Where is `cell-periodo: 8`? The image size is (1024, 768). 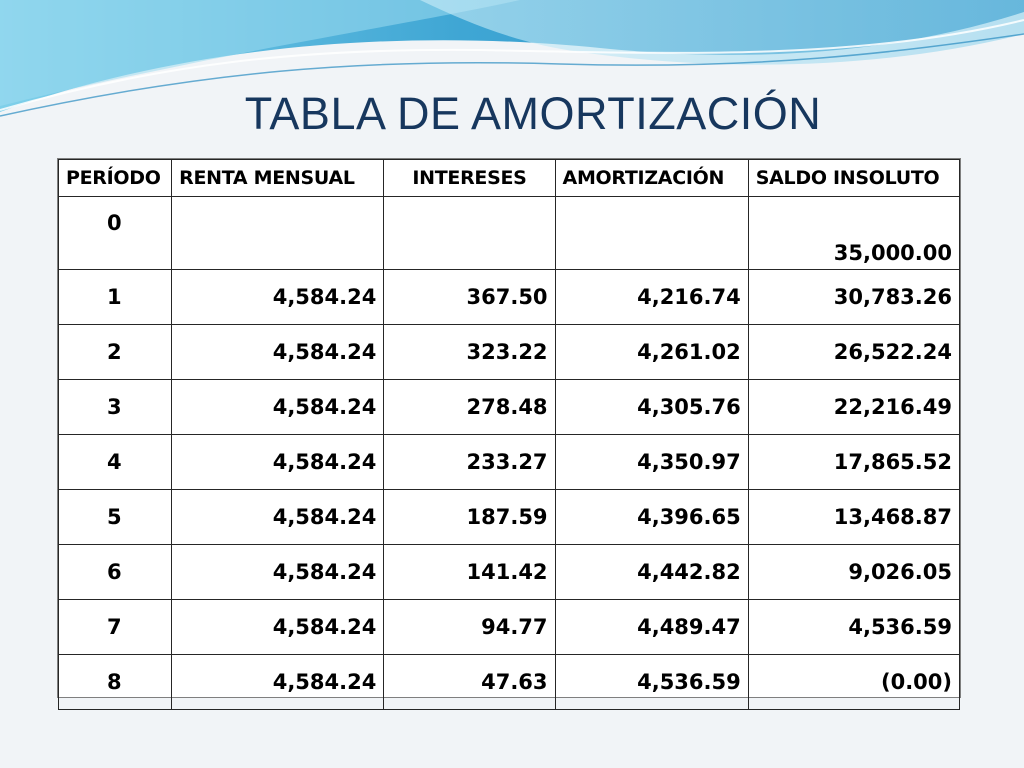 cell-periodo: 8 is located at coordinates (115, 682).